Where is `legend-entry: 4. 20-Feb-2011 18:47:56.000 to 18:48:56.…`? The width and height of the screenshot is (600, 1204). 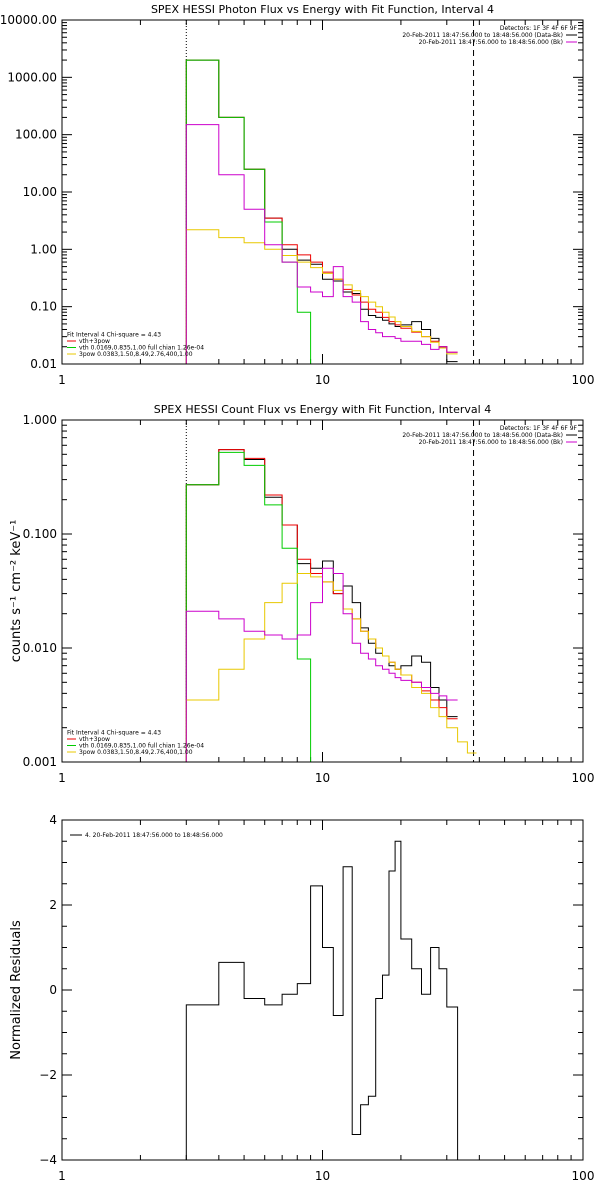 legend-entry: 4. 20-Feb-2011 18:47:56.000 to 18:48:56.… is located at coordinates (154, 835).